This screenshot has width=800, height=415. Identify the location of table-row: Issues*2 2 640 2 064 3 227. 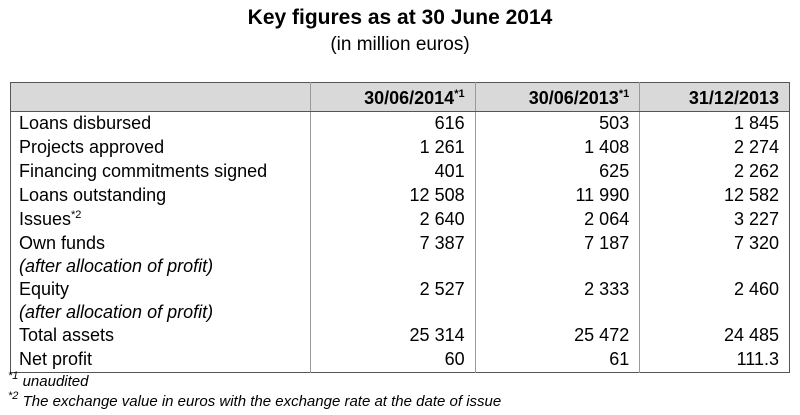
(400, 220).